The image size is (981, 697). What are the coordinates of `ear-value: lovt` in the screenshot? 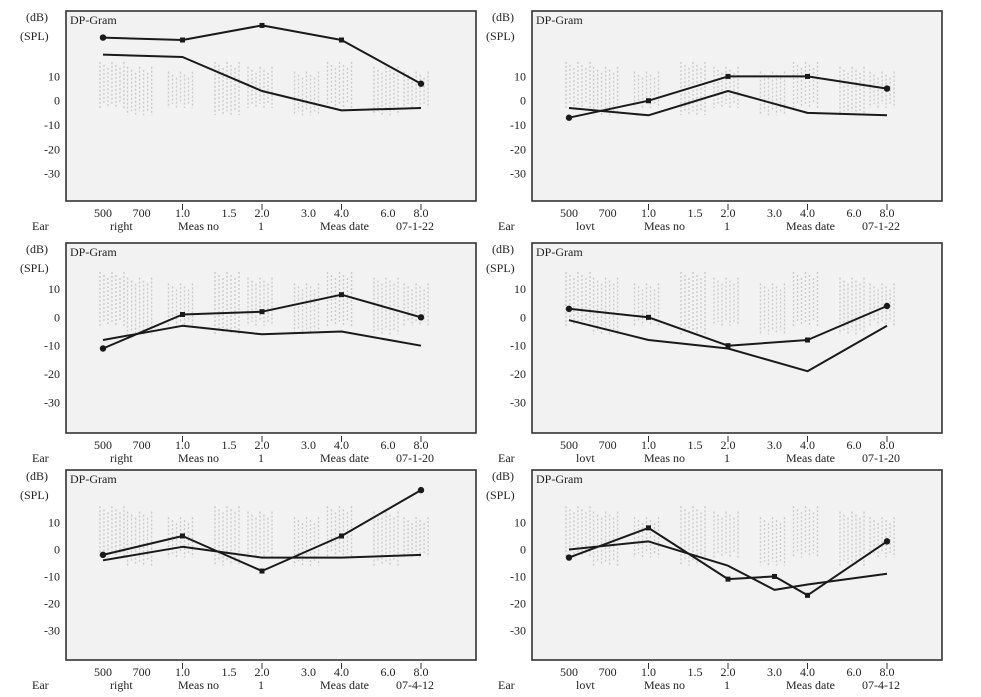 It's located at (585, 685).